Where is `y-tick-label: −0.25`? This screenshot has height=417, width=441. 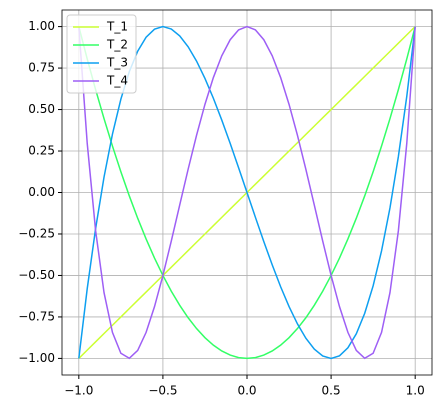 y-tick-label: −0.25 is located at coordinates (36, 233).